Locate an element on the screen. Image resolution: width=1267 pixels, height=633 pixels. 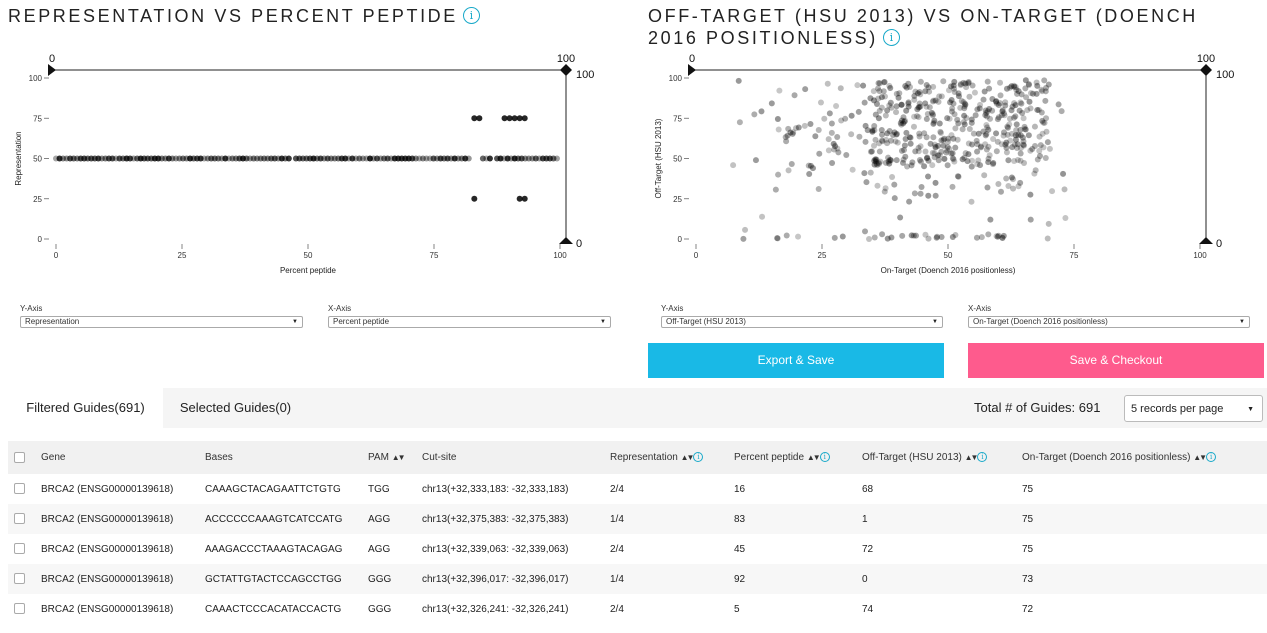
col-off-target: Off-Target (HSU 2013) ▲▼ i is located at coordinates (942, 457).